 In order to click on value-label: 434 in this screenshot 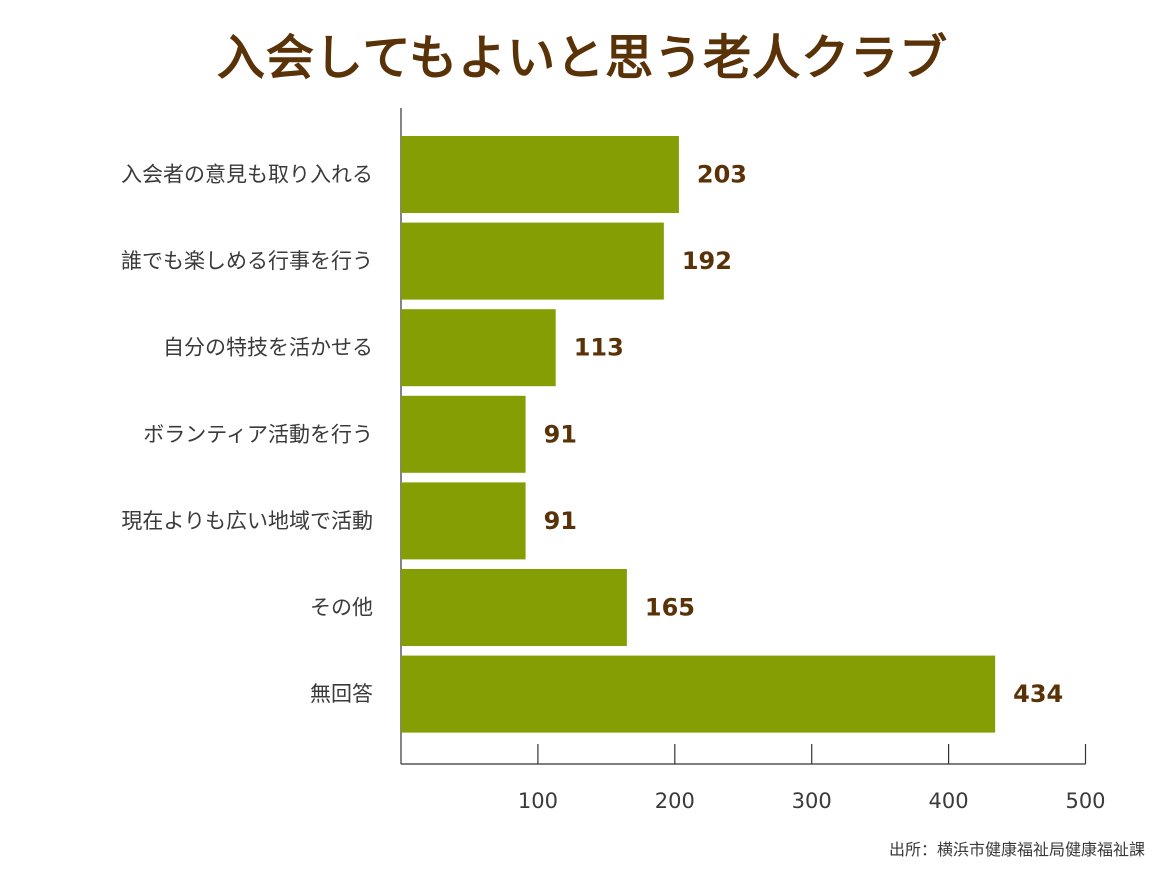, I will do `click(1038, 694)`.